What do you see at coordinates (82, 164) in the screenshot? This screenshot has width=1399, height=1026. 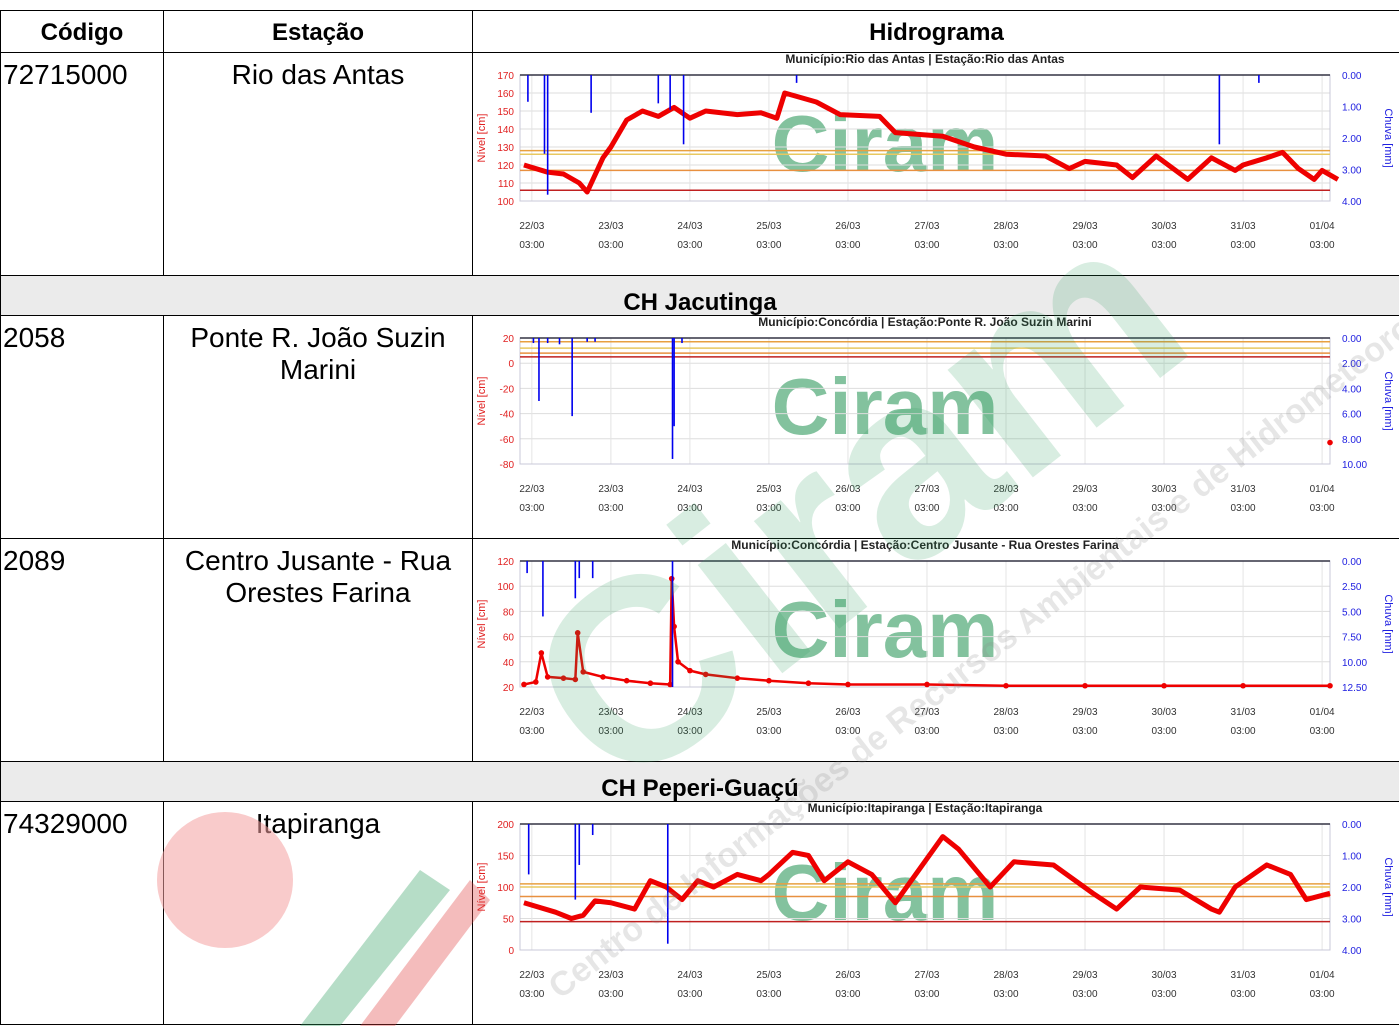 I see `station-code: 72715000` at bounding box center [82, 164].